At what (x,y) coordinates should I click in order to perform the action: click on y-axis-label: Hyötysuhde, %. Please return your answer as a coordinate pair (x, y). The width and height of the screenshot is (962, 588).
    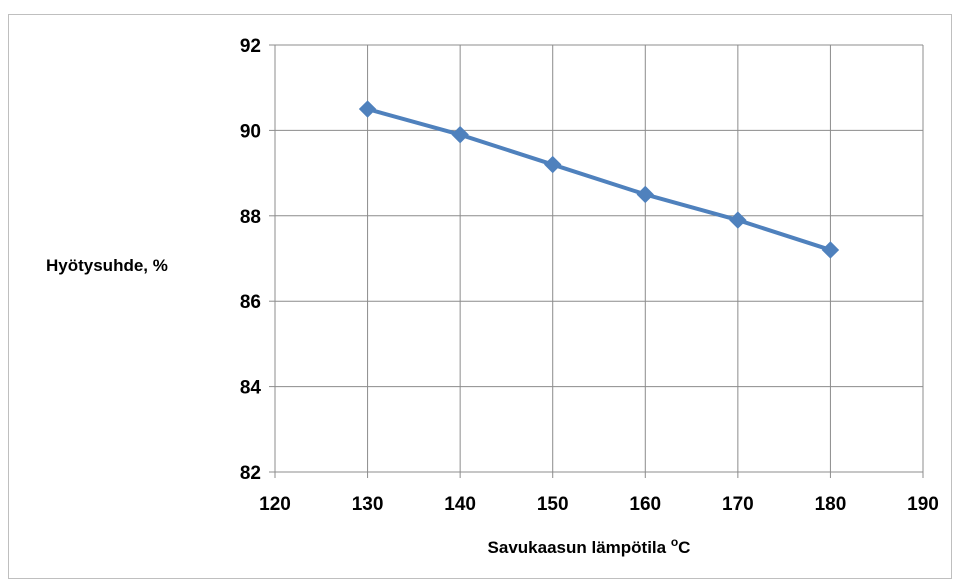
    Looking at the image, I should click on (107, 265).